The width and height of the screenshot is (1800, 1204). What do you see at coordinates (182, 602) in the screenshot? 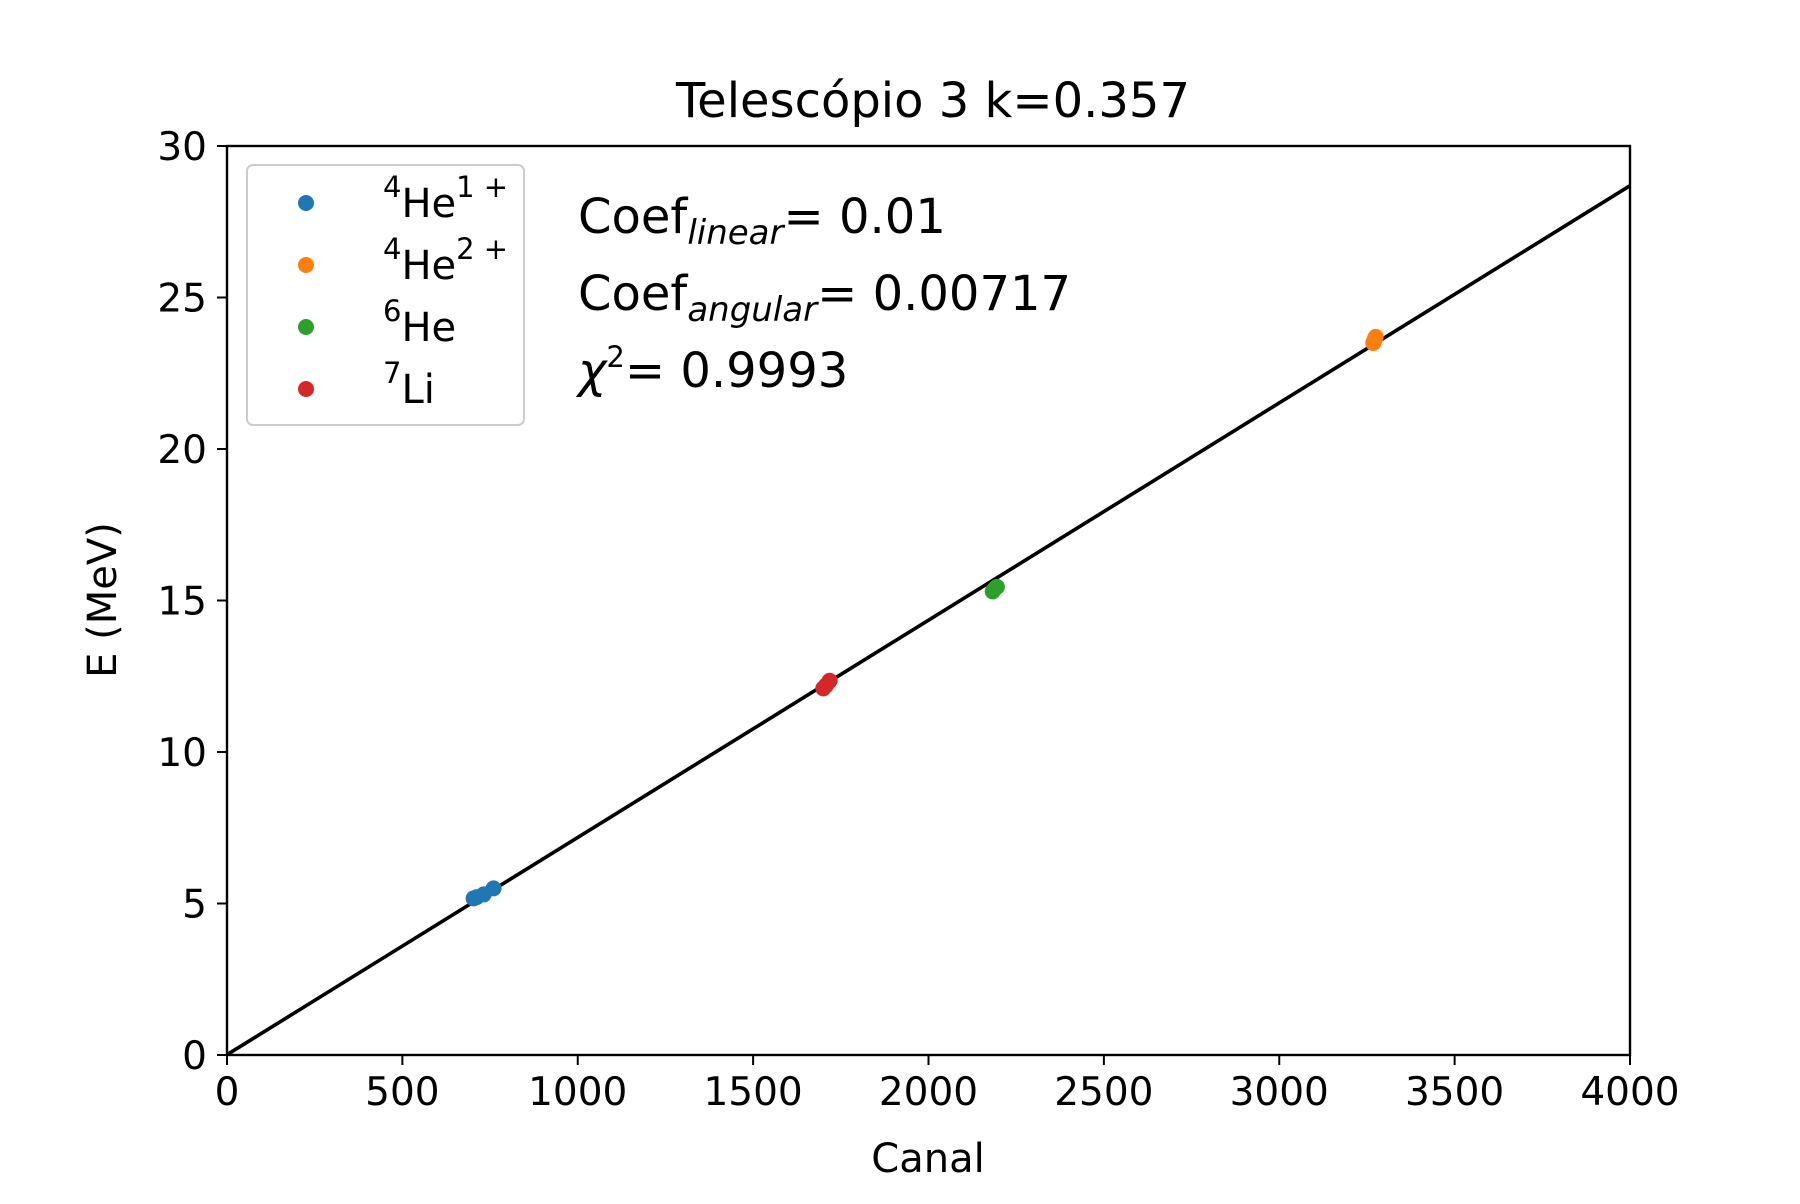
I see `y-tick-label-3: 15` at bounding box center [182, 602].